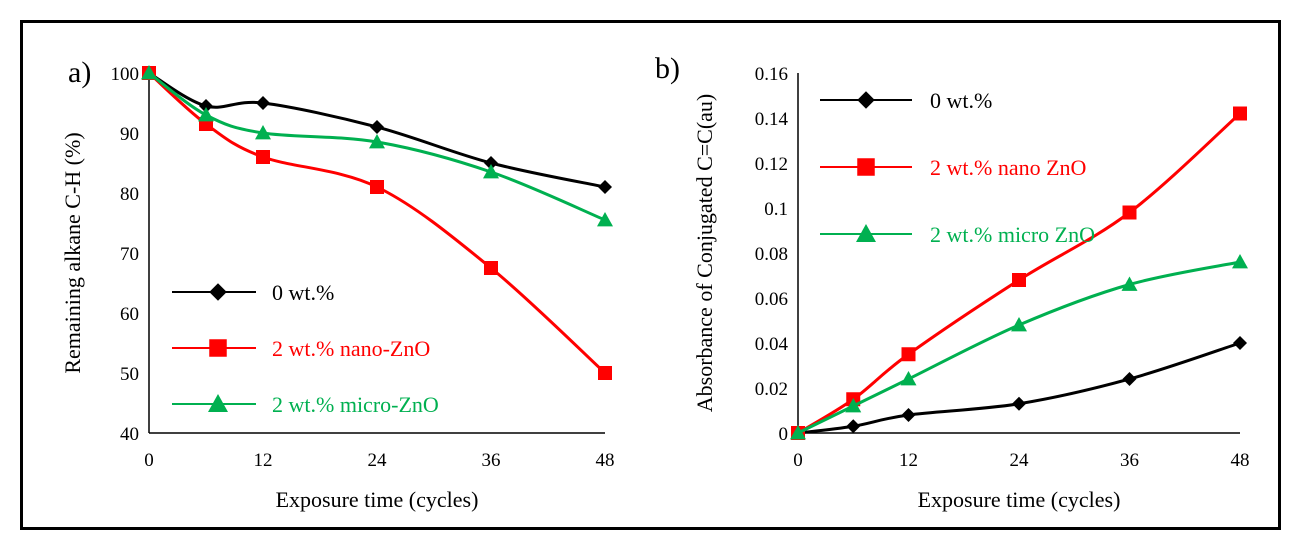 The height and width of the screenshot is (556, 1307). I want to click on y-tick-label: 0.06, so click(771, 299).